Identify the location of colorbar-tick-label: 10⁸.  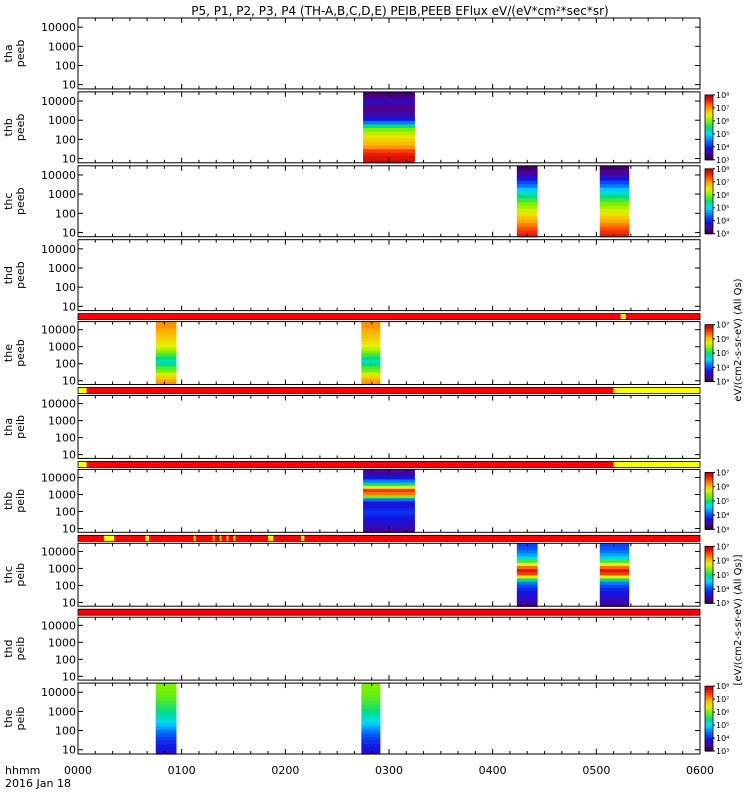
(722, 686).